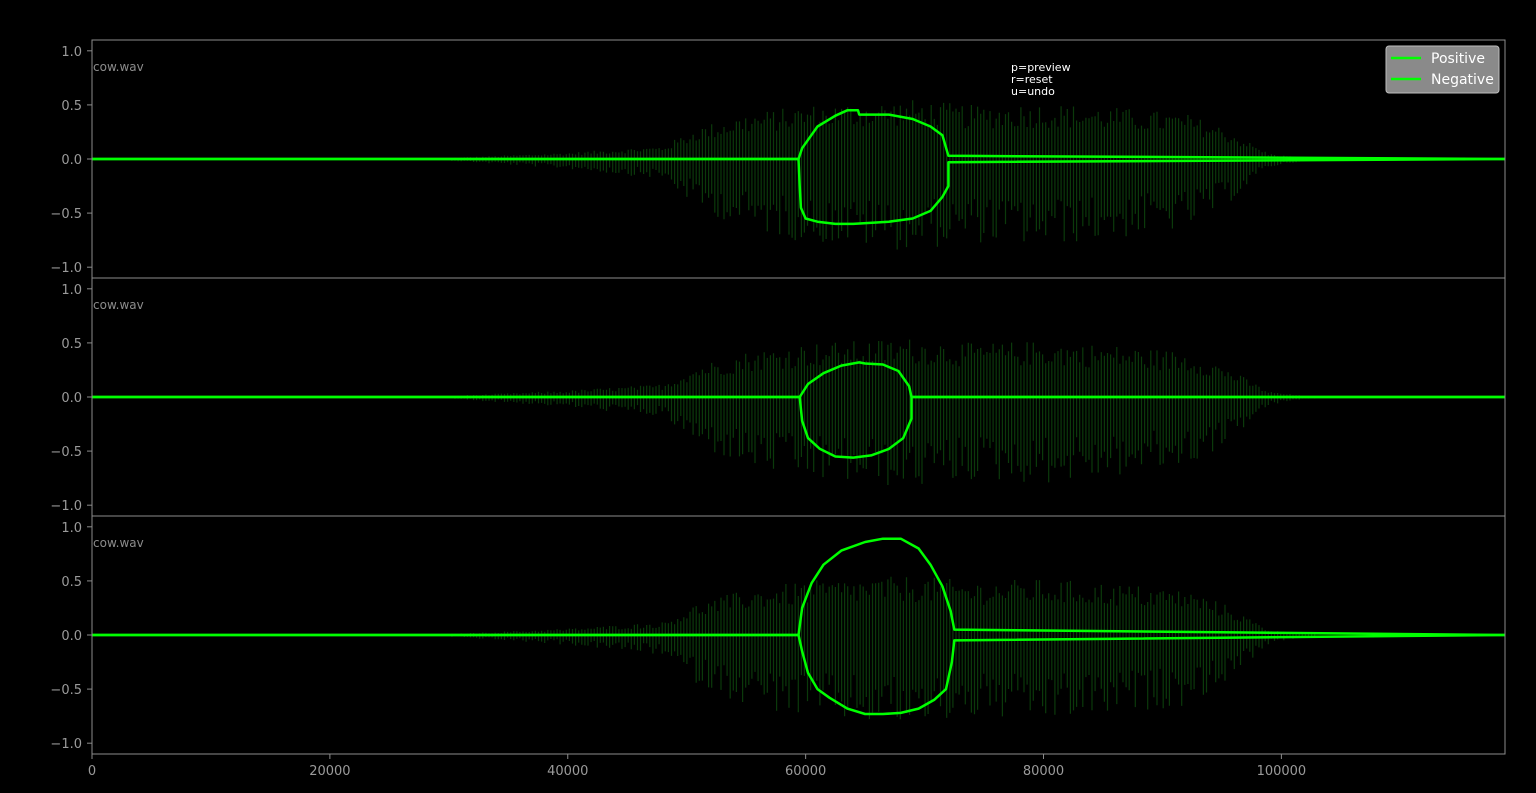 This screenshot has width=1536, height=793. What do you see at coordinates (1032, 79) in the screenshot?
I see `help-line-reset: r=reset` at bounding box center [1032, 79].